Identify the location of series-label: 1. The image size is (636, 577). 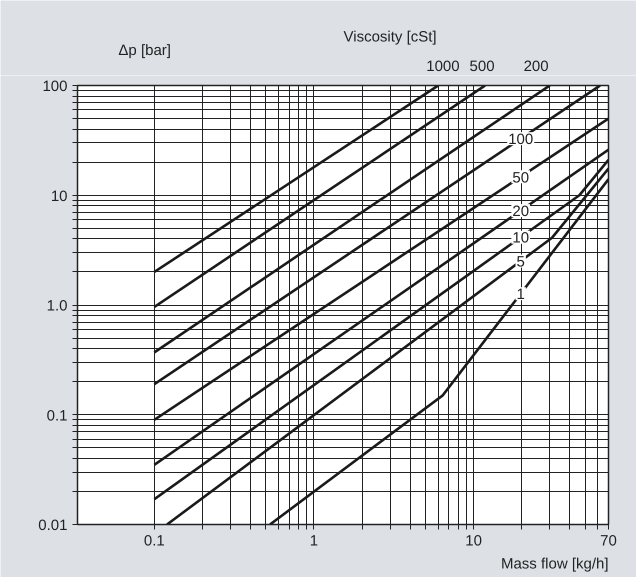
(520, 295).